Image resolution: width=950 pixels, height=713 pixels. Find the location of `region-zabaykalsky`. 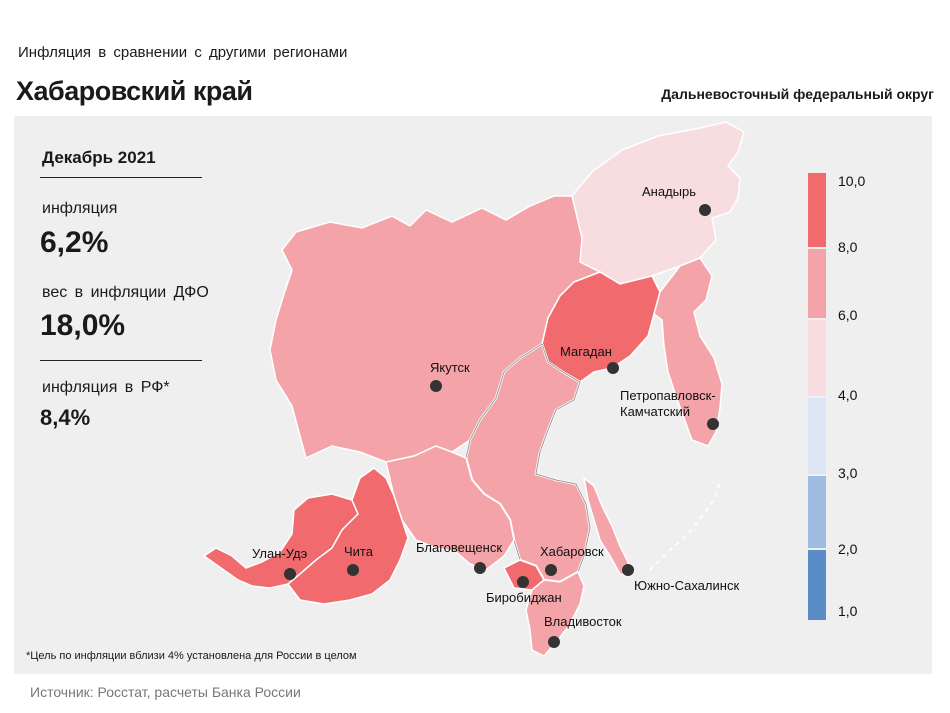

region-zabaykalsky is located at coordinates (347, 536).